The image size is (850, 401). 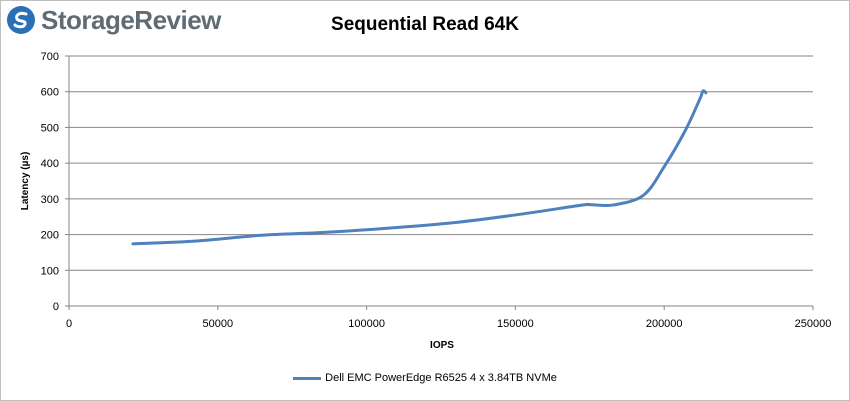 I want to click on y-tick-labels: 0 100 200 300 400 500 600 700, so click(x=50, y=182).